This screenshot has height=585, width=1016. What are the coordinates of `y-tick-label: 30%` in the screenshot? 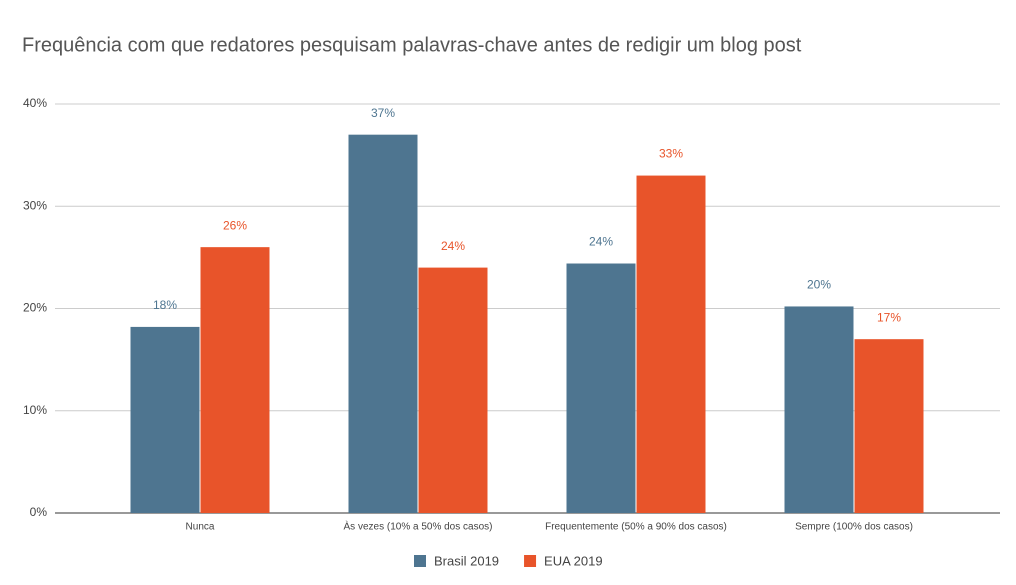 It's located at (35, 205).